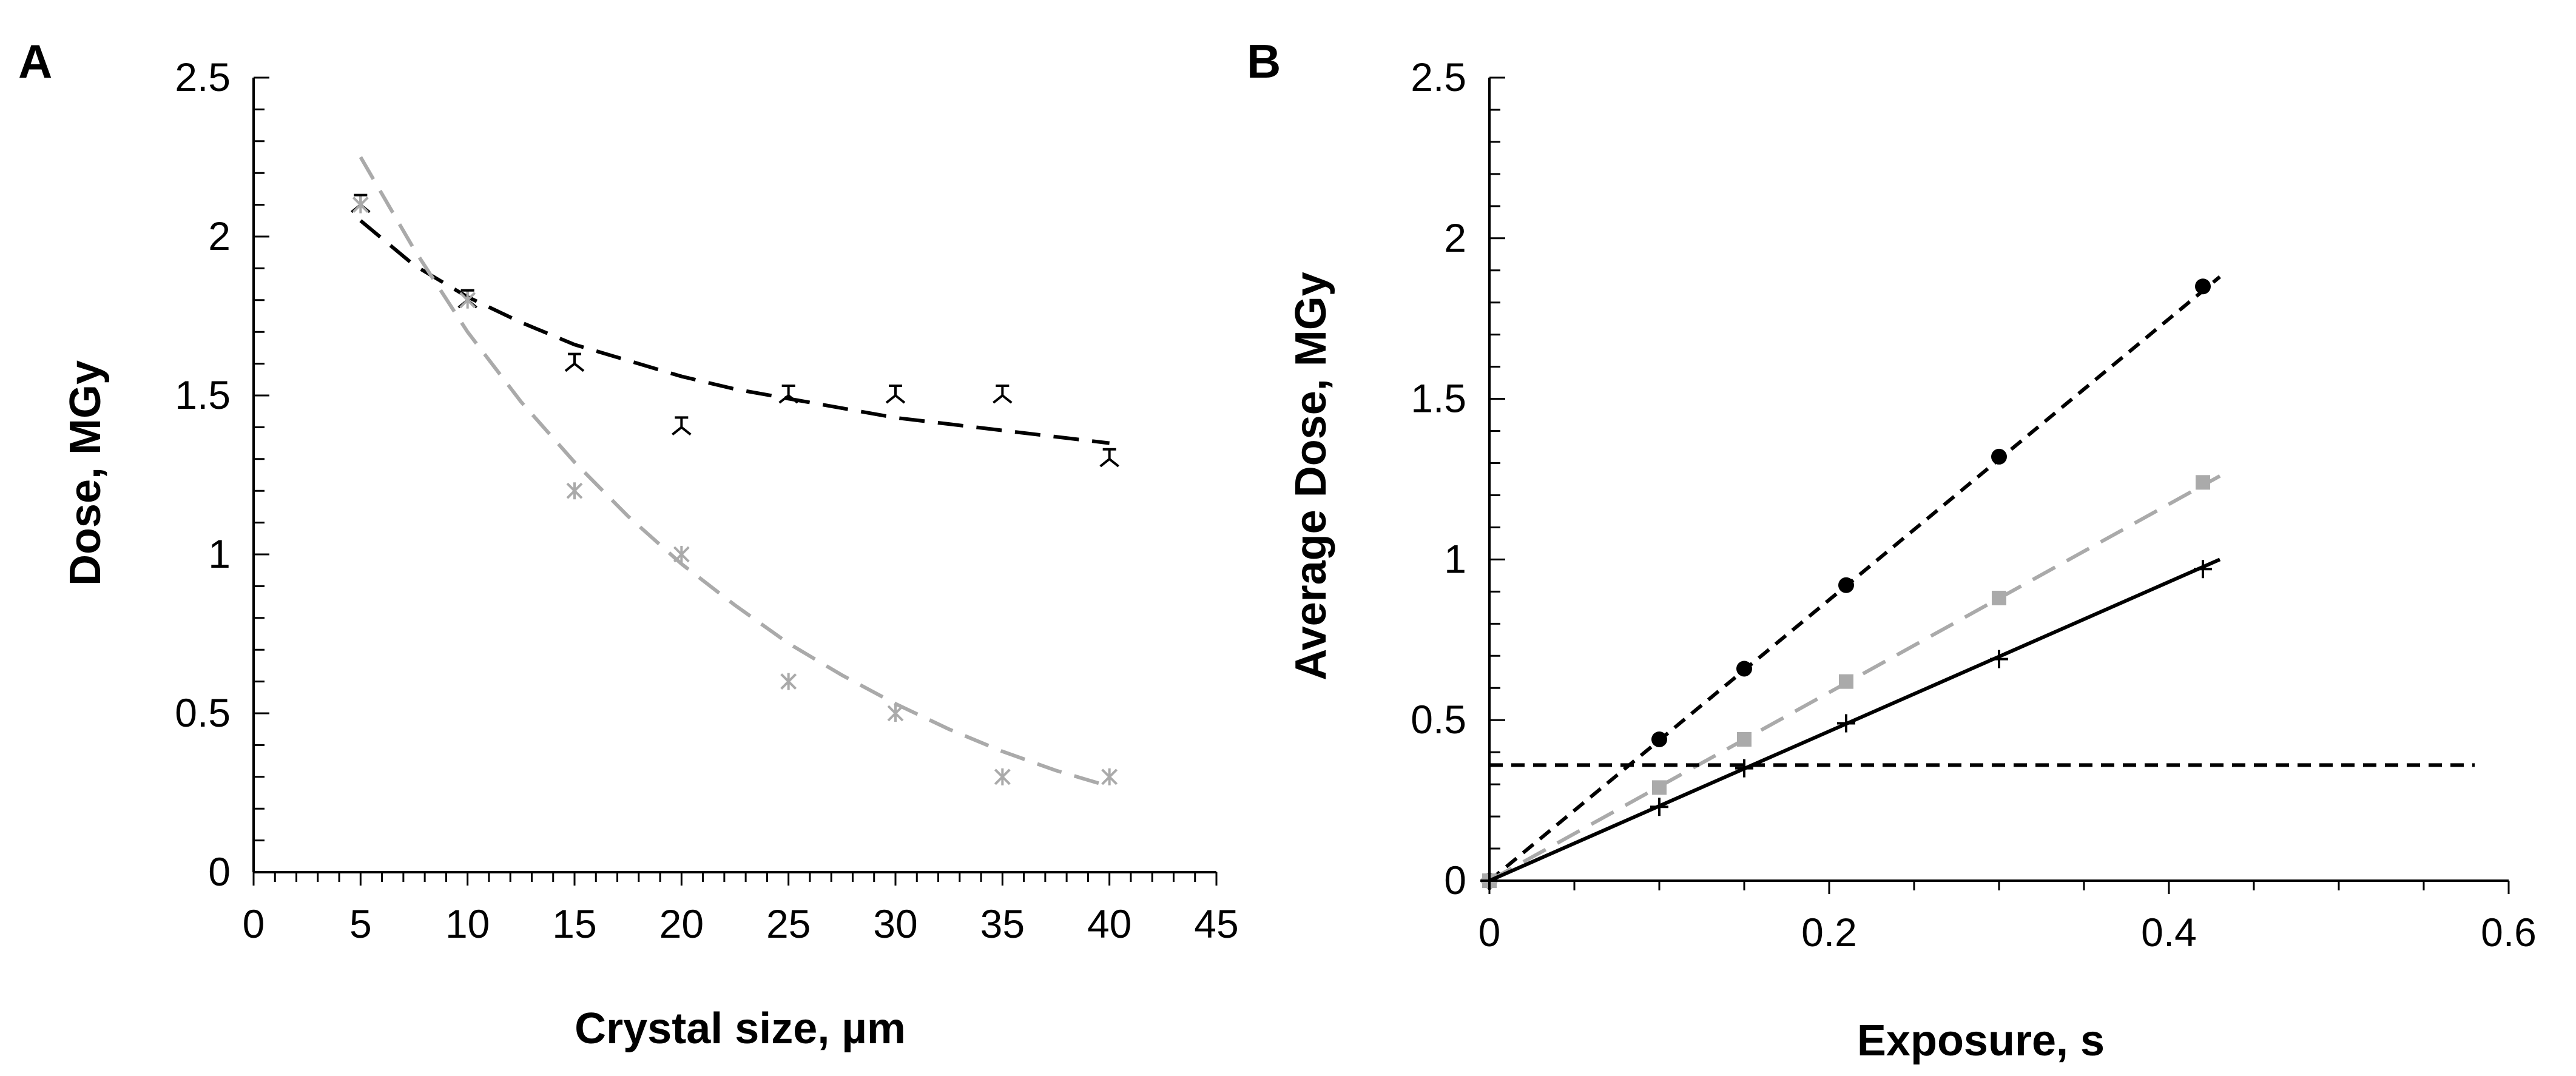  Describe the element at coordinates (788, 923) in the screenshot. I see `panel-a-x-tick-label: 25` at that location.